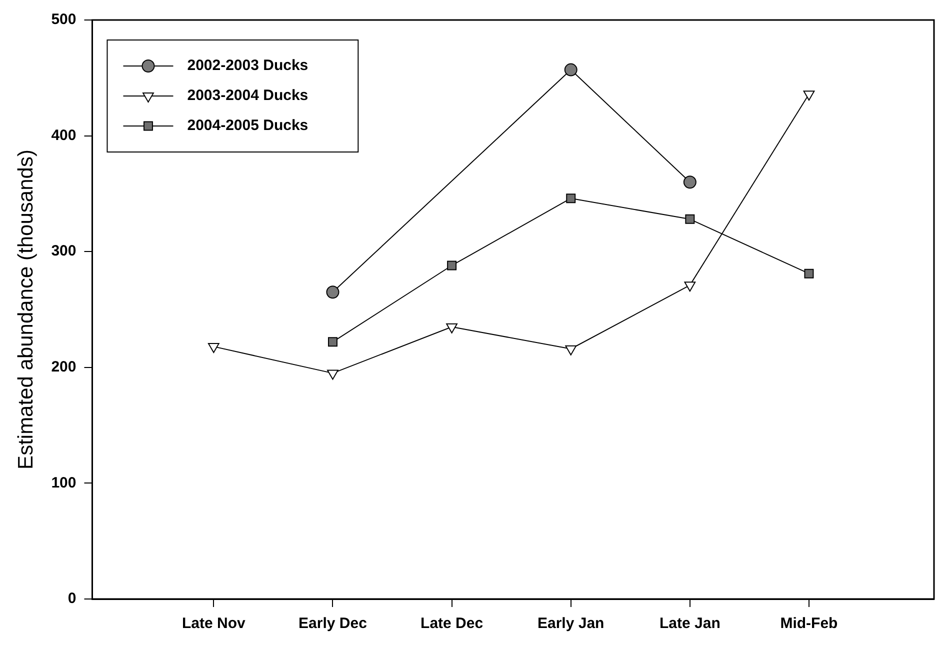  I want to click on x-tick-label: Early Jan, so click(571, 623).